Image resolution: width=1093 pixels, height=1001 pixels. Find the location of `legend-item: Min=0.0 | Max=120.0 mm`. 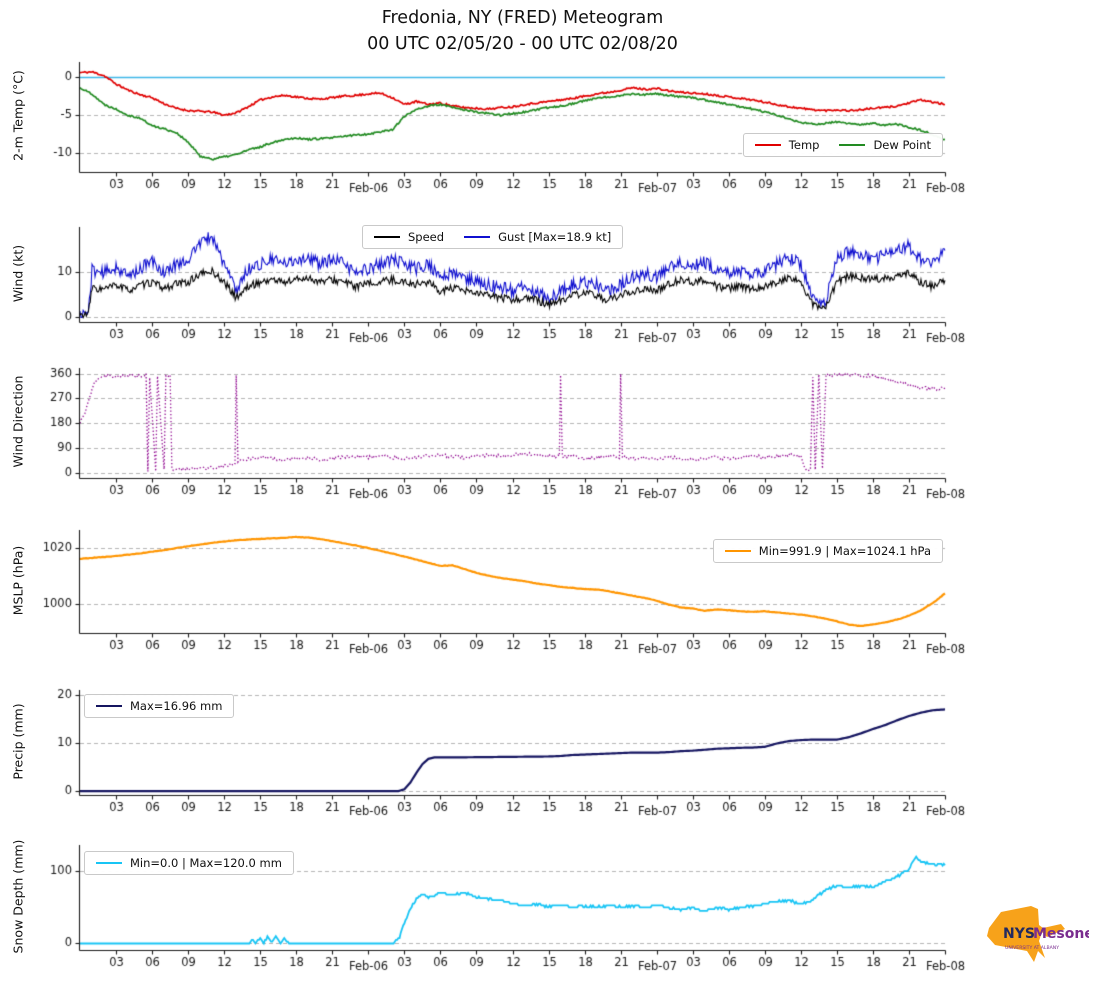

legend-item: Min=0.0 | Max=120.0 mm is located at coordinates (189, 863).